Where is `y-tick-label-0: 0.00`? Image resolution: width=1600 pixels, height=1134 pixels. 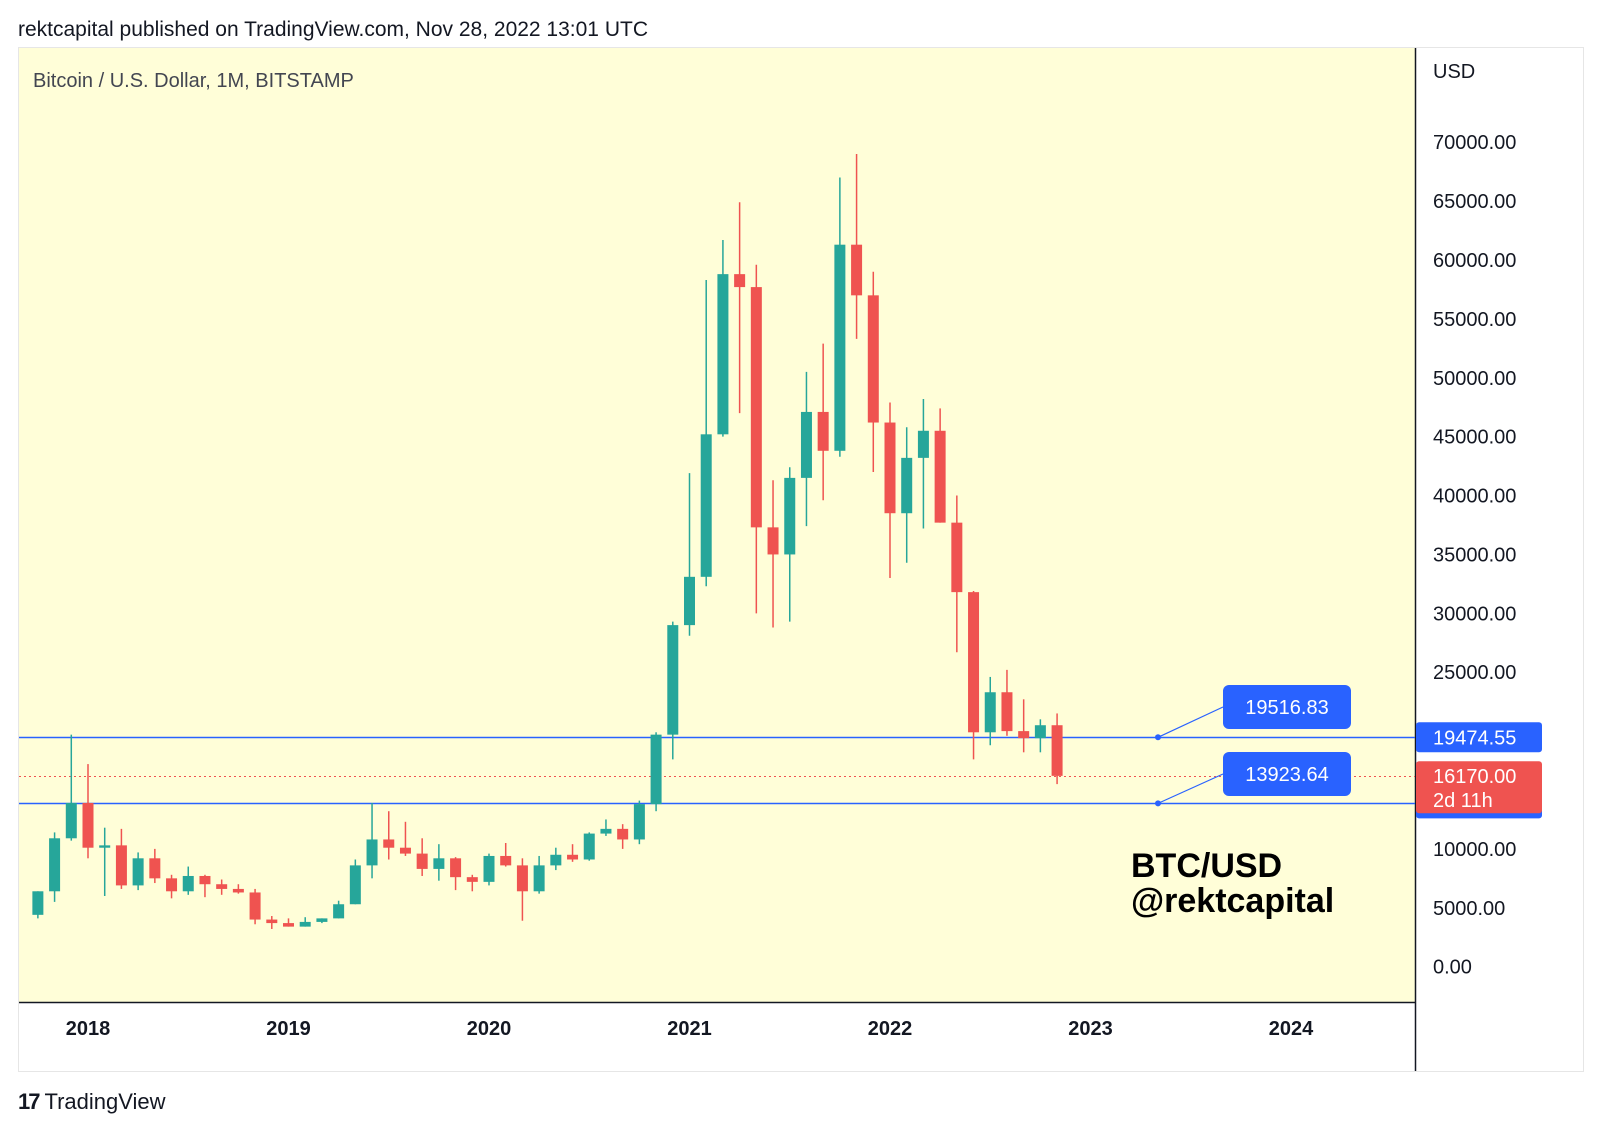 y-tick-label-0: 0.00 is located at coordinates (1452, 968).